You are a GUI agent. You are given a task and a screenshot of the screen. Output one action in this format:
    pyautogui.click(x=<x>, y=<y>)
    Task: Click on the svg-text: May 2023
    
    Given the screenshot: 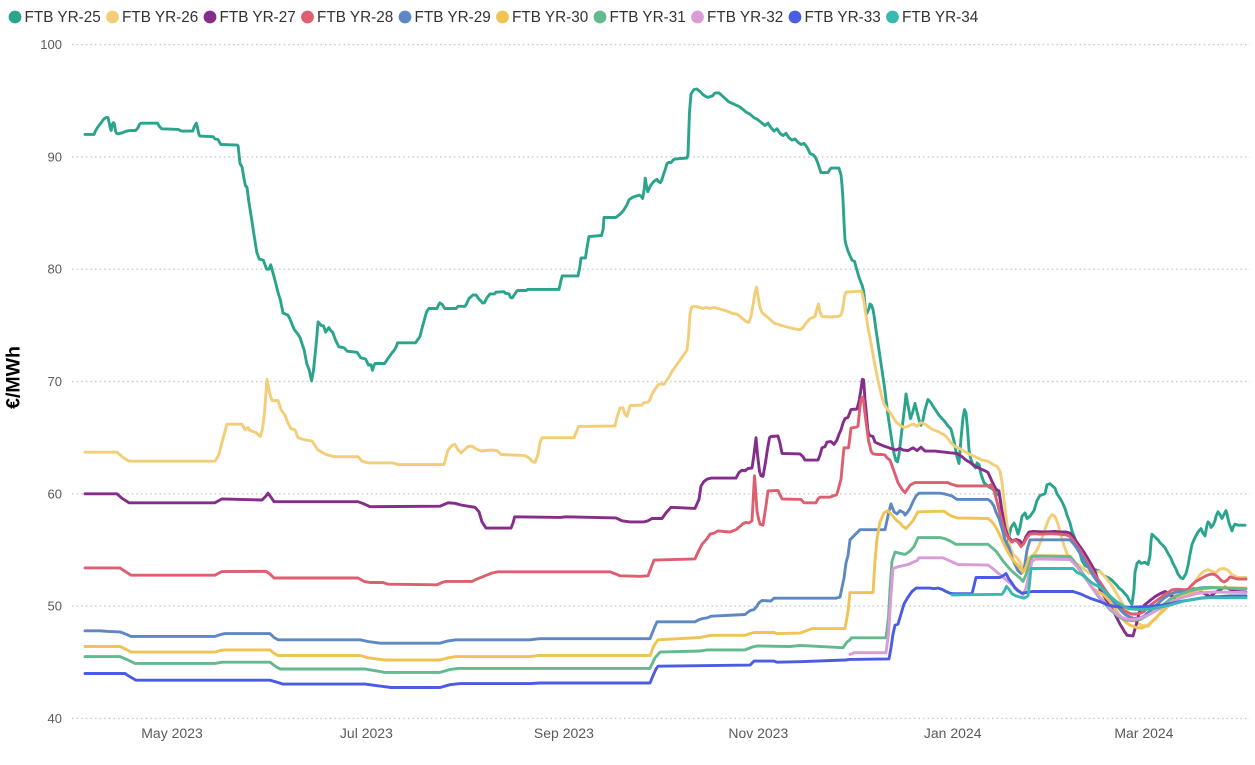 What is the action you would take?
    pyautogui.click(x=172, y=733)
    